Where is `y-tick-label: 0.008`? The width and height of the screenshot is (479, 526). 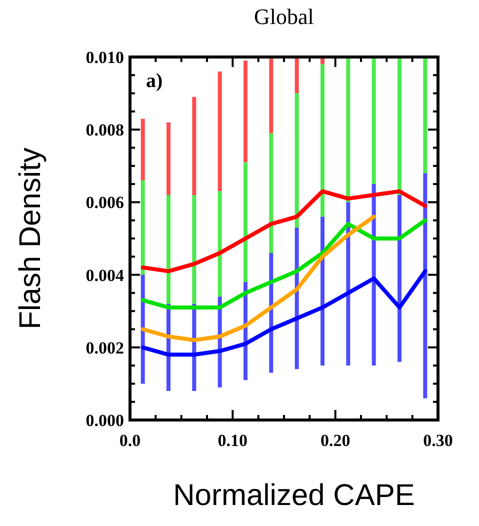 y-tick-label: 0.008 is located at coordinates (105, 130).